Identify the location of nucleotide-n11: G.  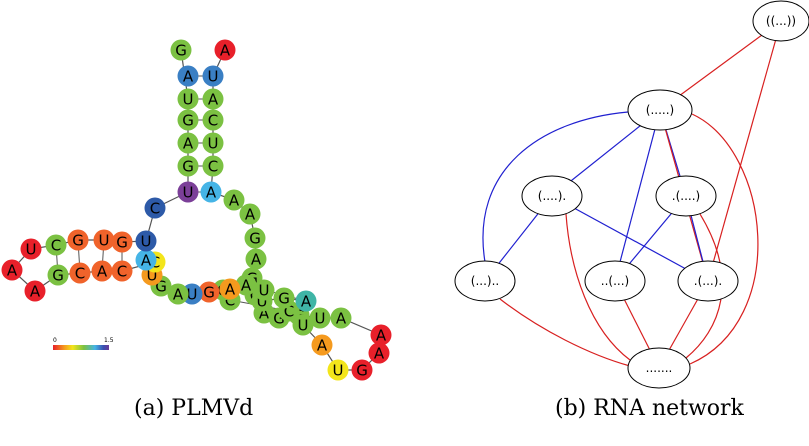
(188, 166).